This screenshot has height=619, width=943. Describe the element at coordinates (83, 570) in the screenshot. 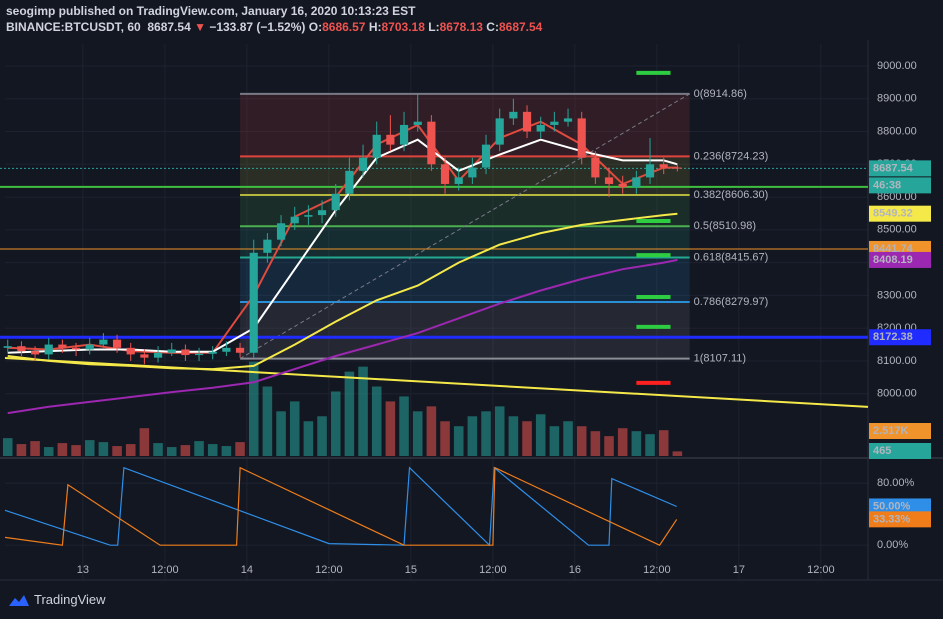

I see `x-tick-label: 13` at that location.